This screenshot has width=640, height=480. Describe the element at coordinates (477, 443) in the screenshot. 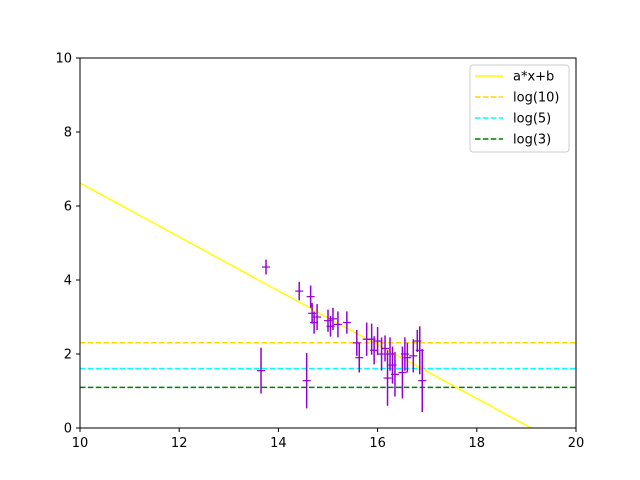

I see `x-tick-label: 18` at that location.